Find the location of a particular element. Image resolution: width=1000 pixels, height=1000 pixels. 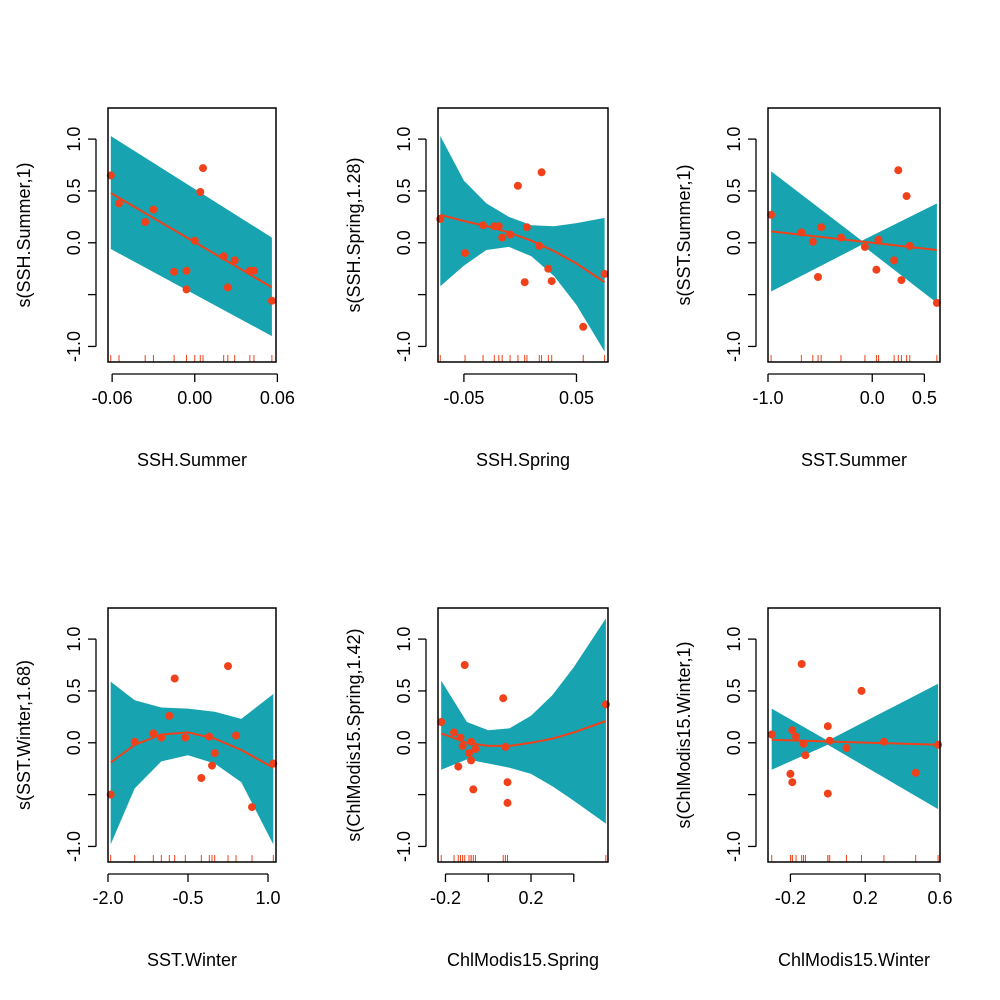

x-axis-title: SSH.Summer is located at coordinates (192, 460).